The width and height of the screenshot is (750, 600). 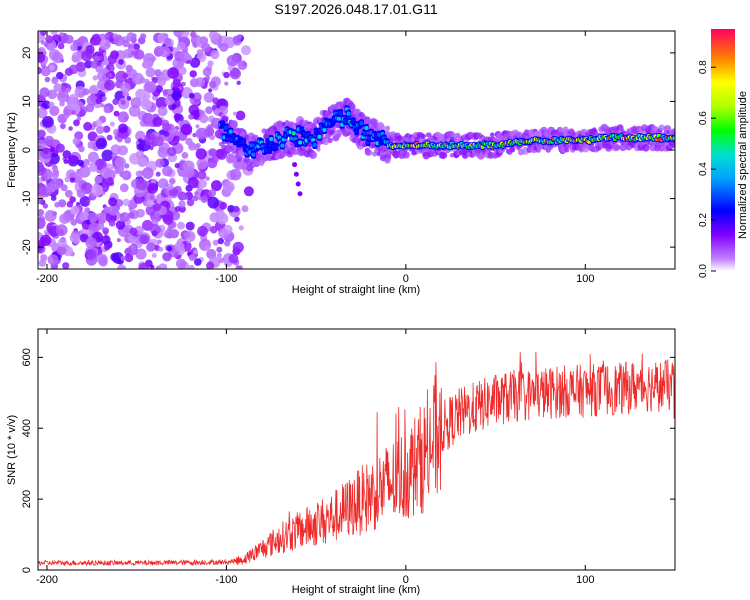 What do you see at coordinates (355, 9) in the screenshot?
I see `figure-title: S197.2026.048.17.01.G11` at bounding box center [355, 9].